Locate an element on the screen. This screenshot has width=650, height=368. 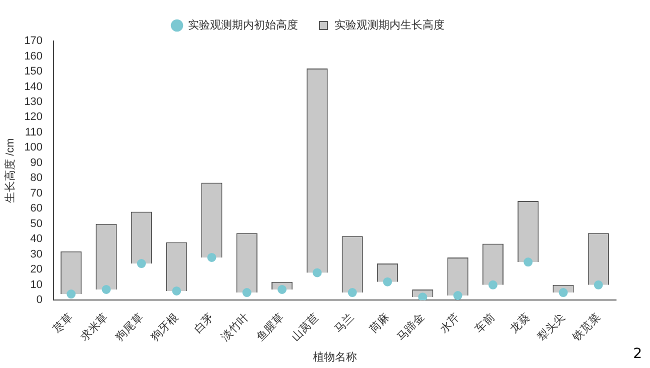
y-axis-title: 生长高度 /cm is located at coordinates (10, 170).